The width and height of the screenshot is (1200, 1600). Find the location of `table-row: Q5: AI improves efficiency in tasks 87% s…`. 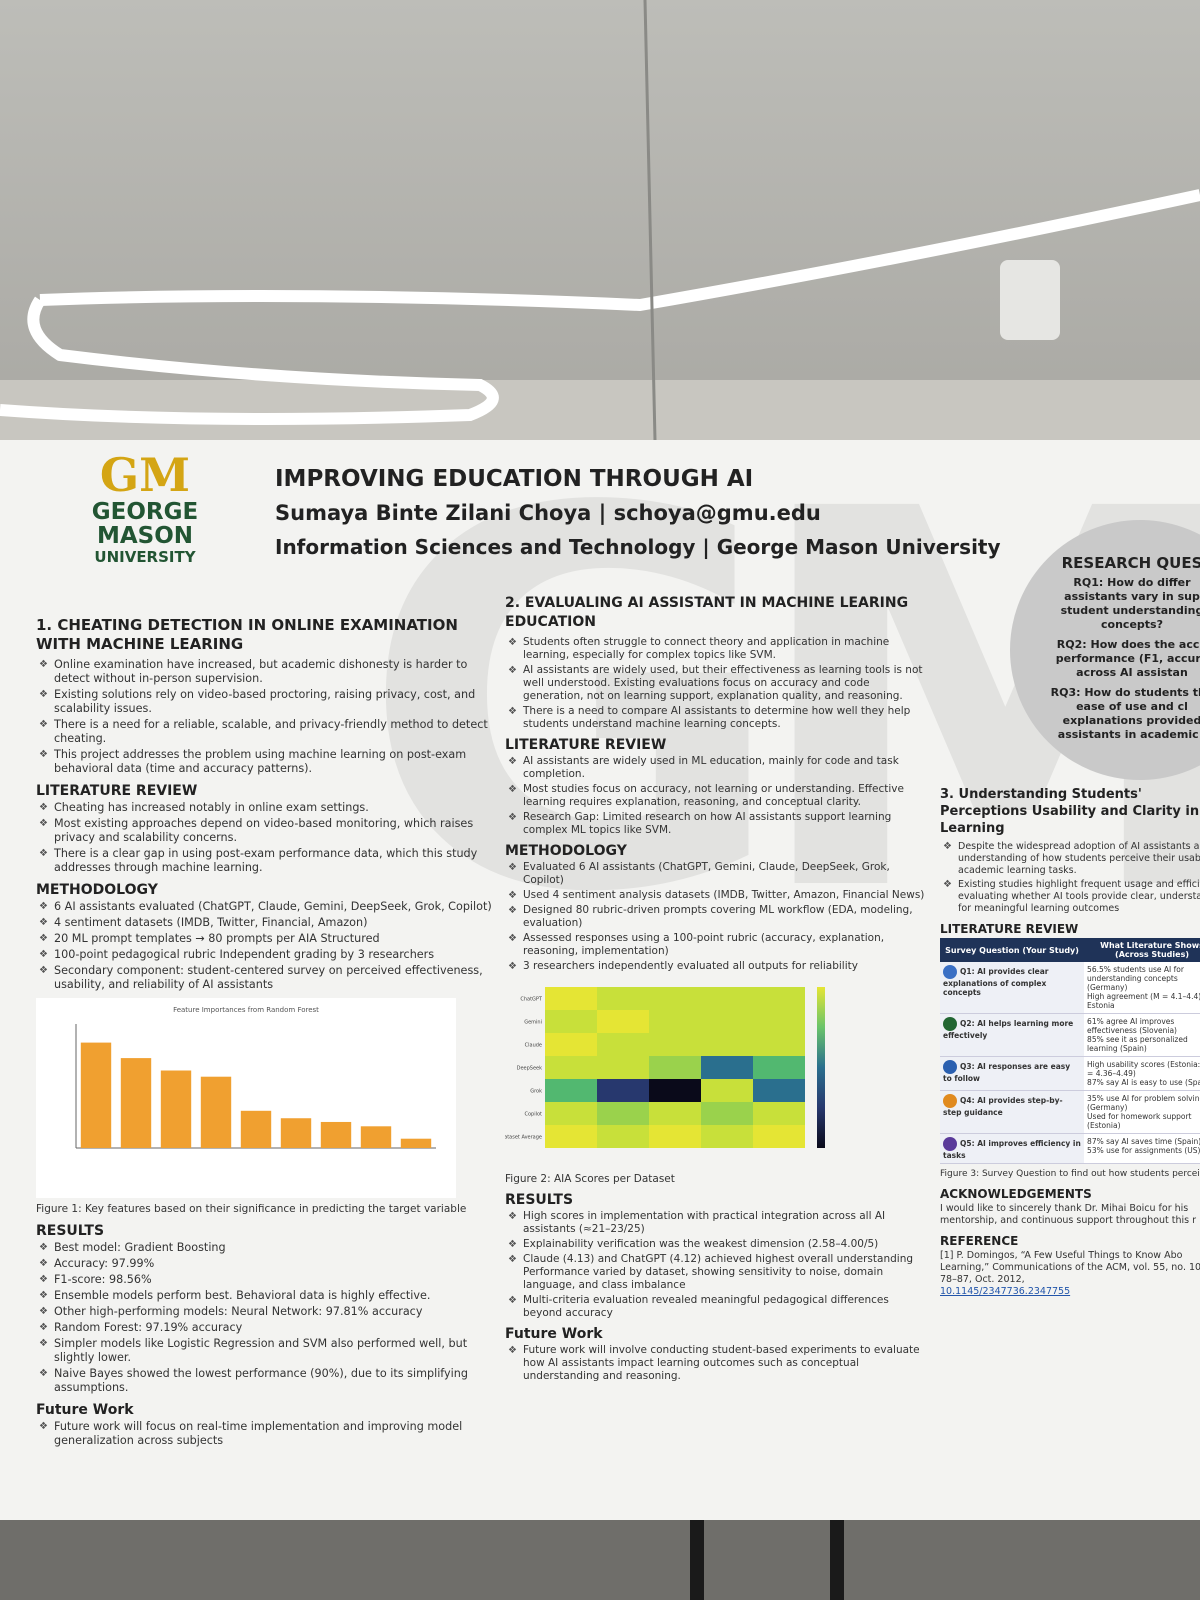

table-row: Q5: AI improves efficiency in tasks 87% s… is located at coordinates (1070, 1148).